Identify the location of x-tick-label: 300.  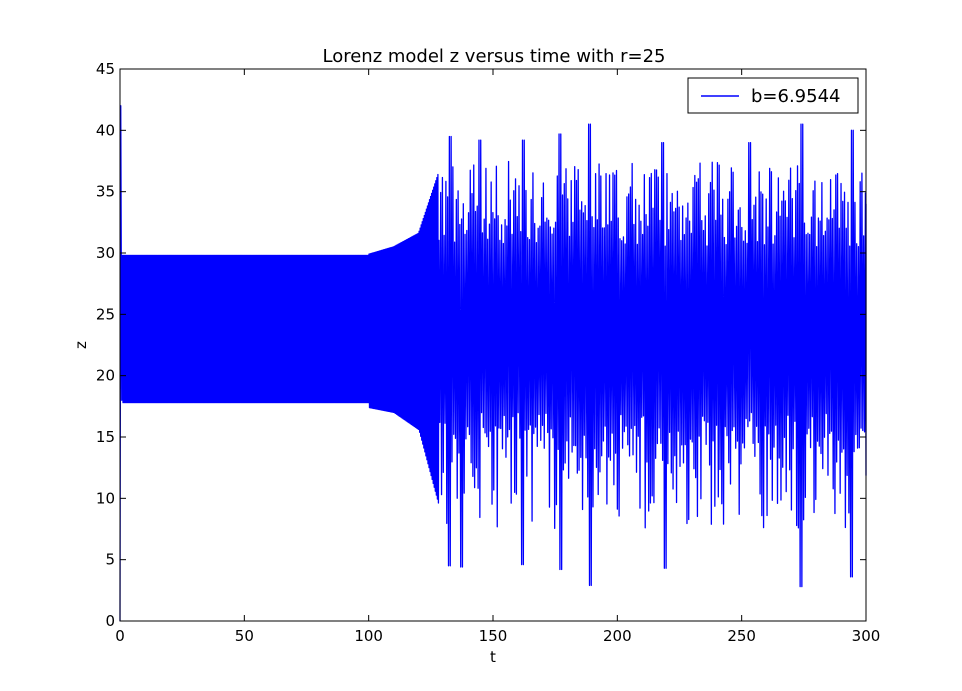
(866, 636).